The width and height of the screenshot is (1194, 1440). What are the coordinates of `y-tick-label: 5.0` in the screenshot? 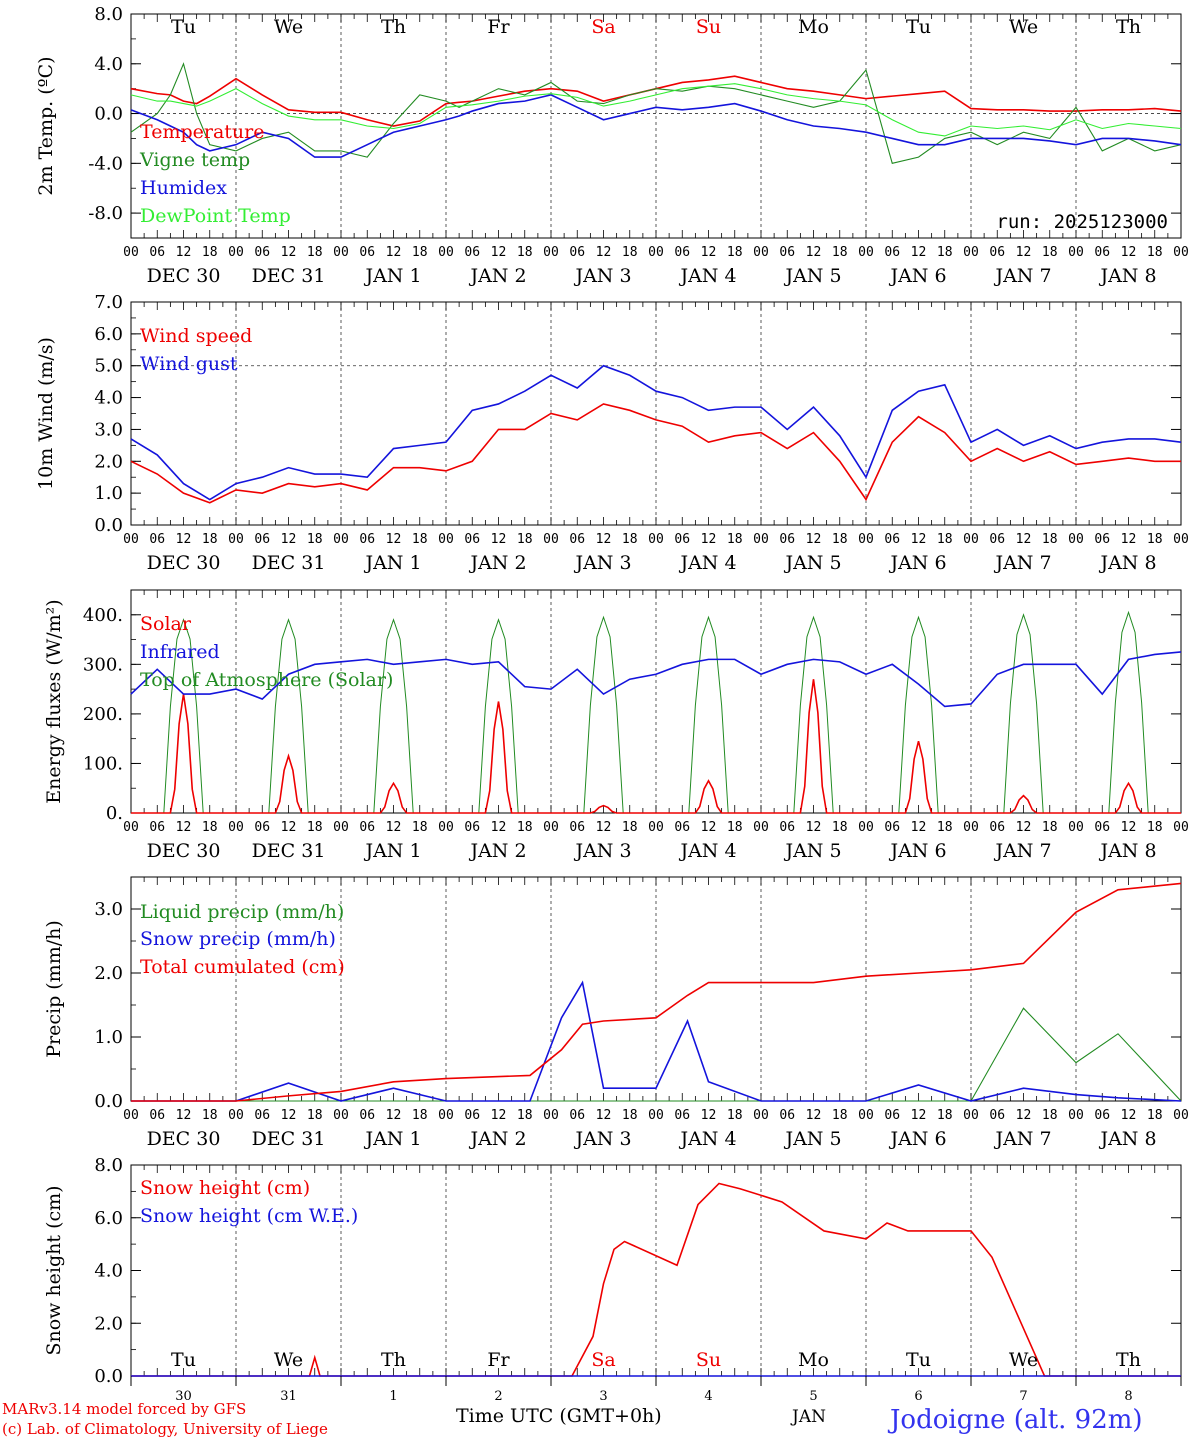 It's located at (108, 366).